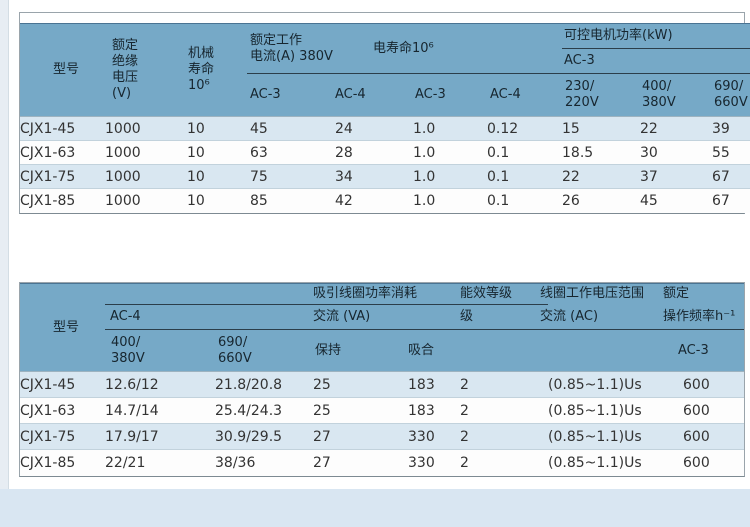 The image size is (750, 527). I want to click on table-cell: 17.9/17, so click(132, 436).